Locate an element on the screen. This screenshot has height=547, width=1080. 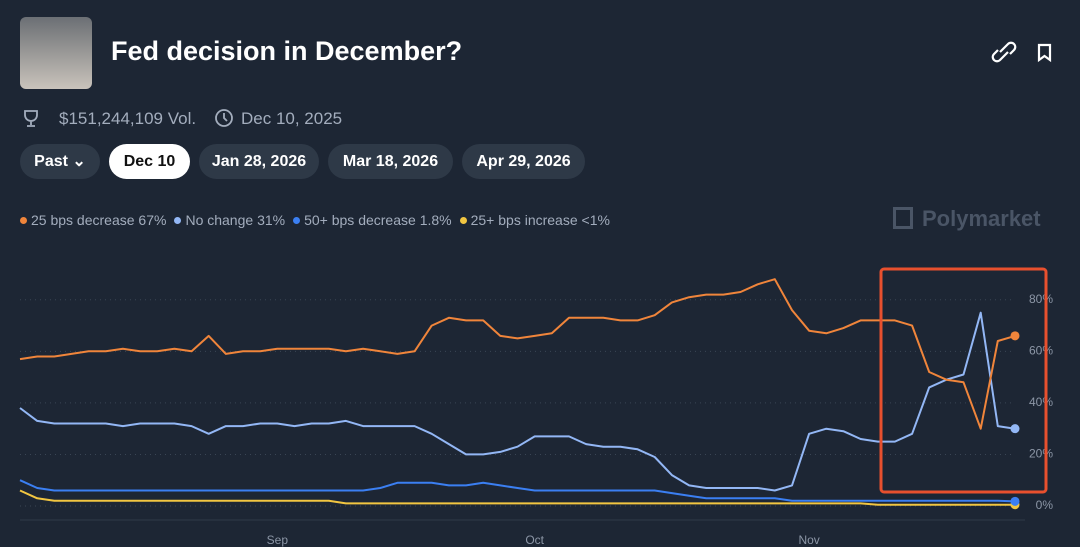
legend-name: 25 bps decrease is located at coordinates (83, 220).